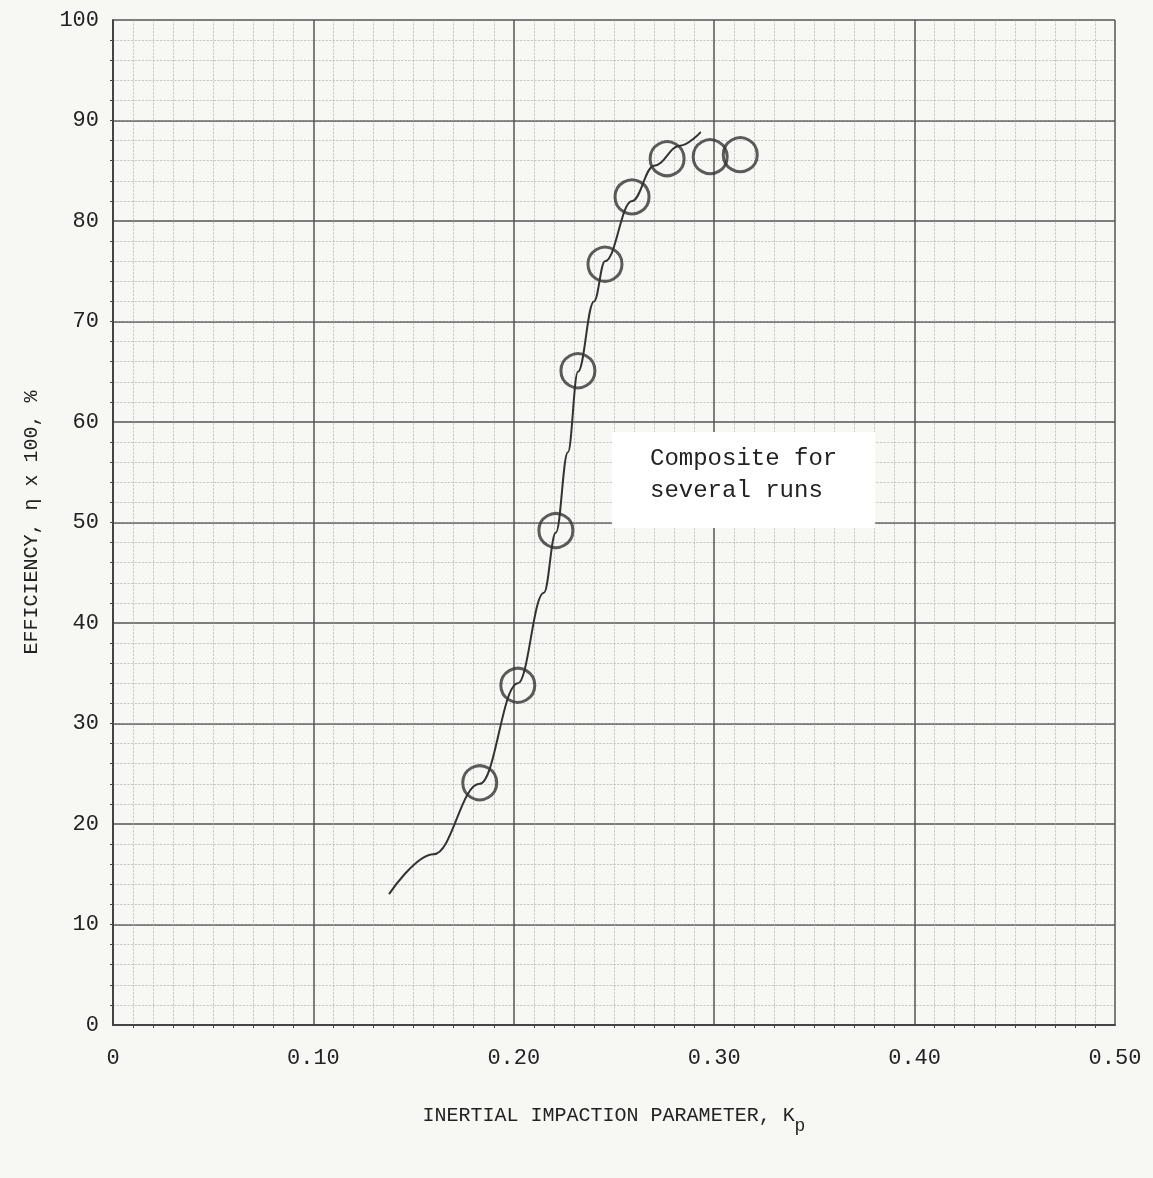  What do you see at coordinates (92, 1025) in the screenshot?
I see `y-tick-label: 0` at bounding box center [92, 1025].